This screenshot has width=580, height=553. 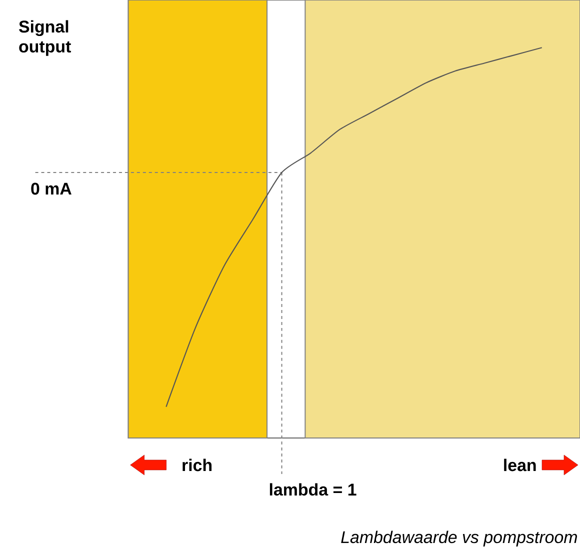 What do you see at coordinates (44, 38) in the screenshot?
I see `y-axis-title: Signal output` at bounding box center [44, 38].